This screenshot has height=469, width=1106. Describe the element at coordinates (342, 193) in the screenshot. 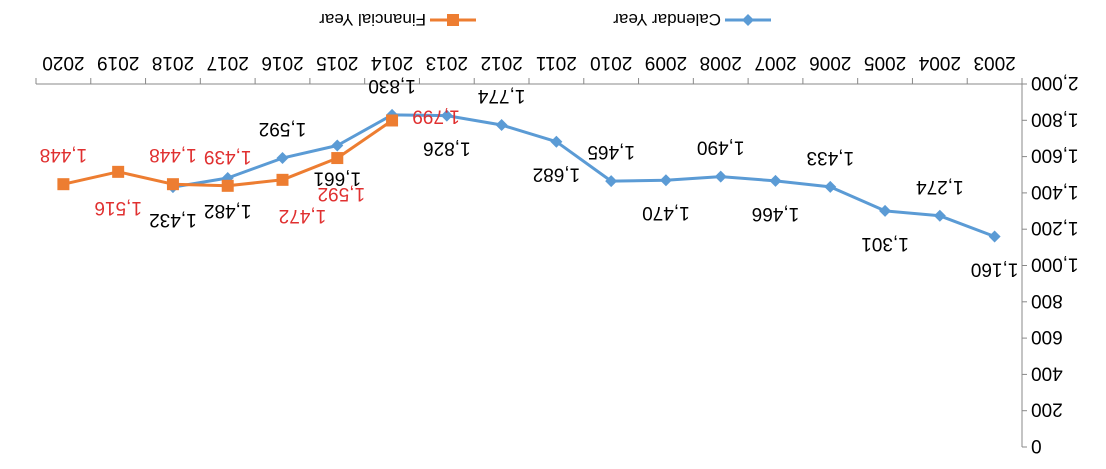

I see `financial-year-data-label: 1,592` at that location.